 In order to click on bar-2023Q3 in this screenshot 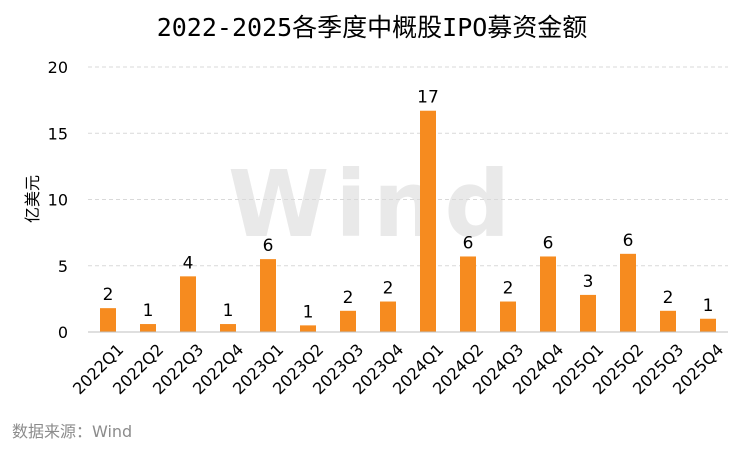, I will do `click(348, 321)`.